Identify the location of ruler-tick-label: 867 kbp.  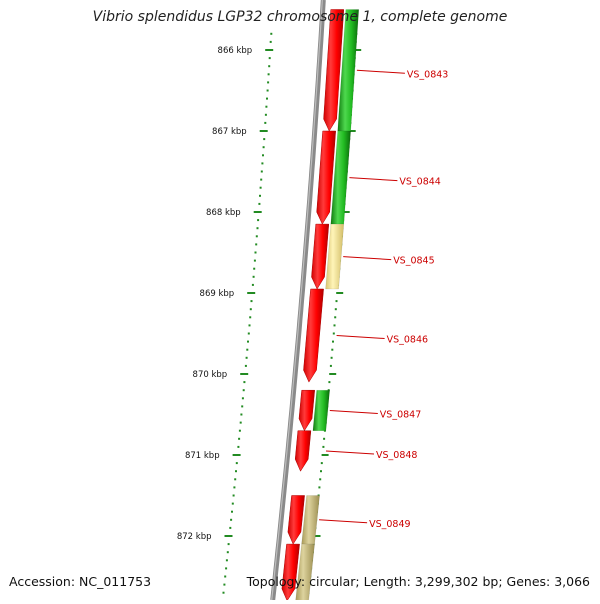
(229, 132).